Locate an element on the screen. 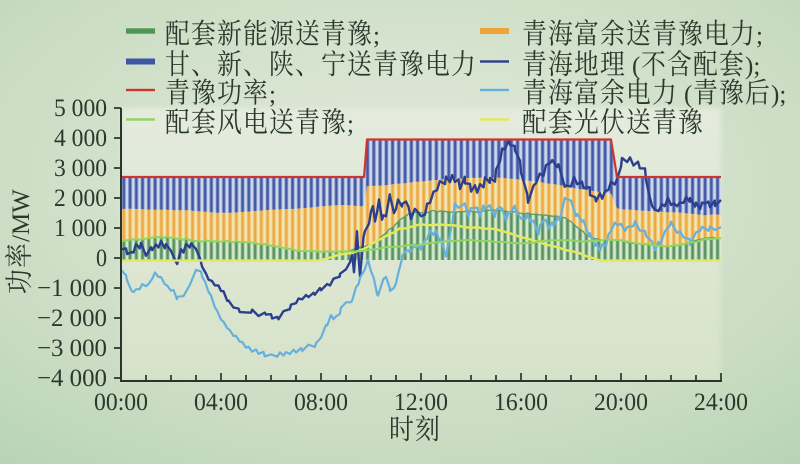 The image size is (800, 464). svg-text: −4 000 is located at coordinates (72, 378).